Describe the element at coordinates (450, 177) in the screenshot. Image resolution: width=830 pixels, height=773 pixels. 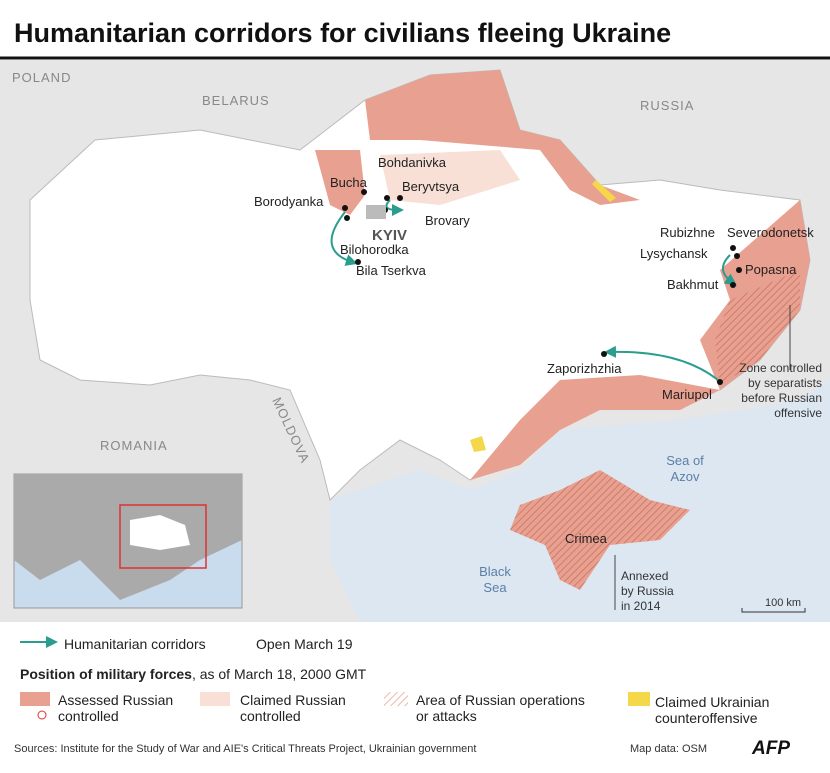
I see `claimed-zone` at that location.